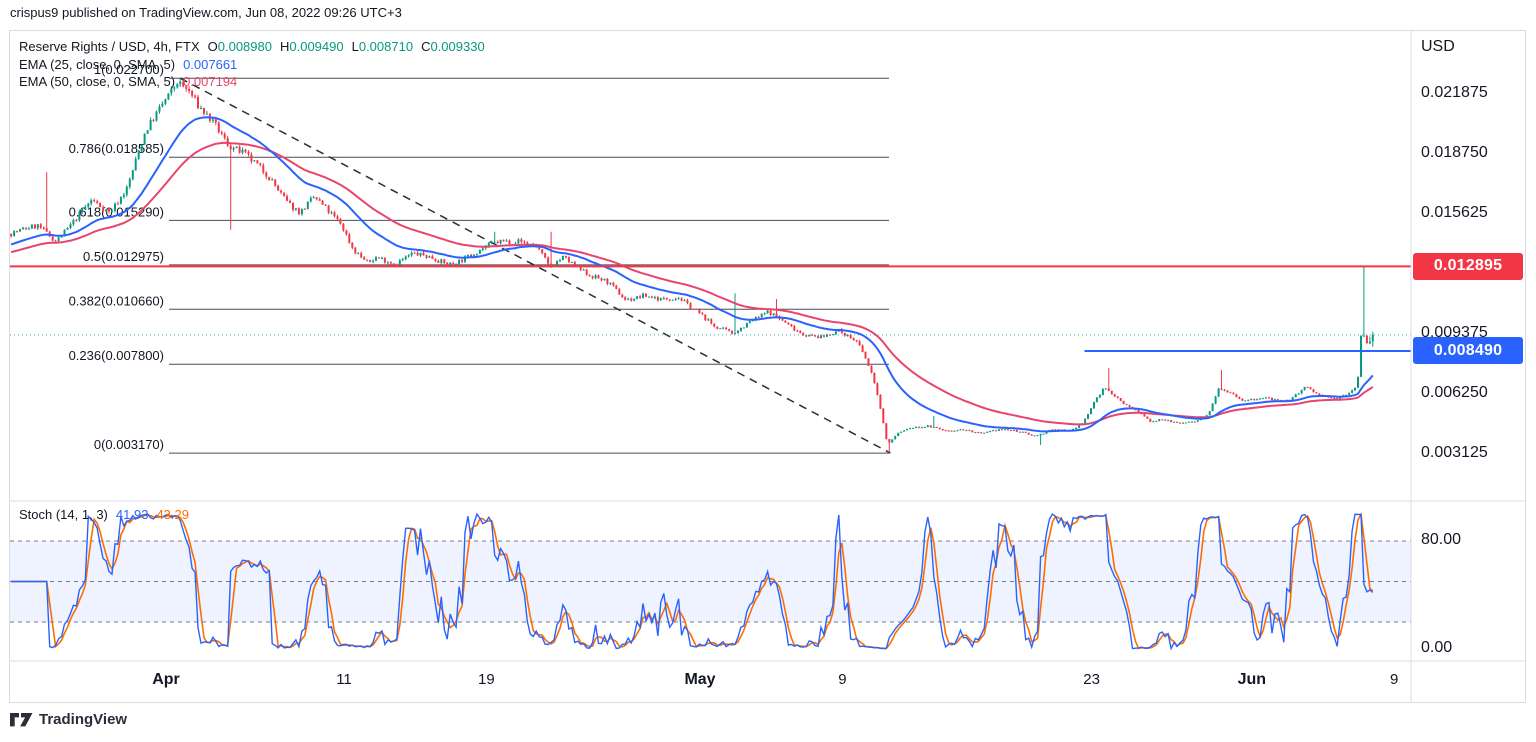 The image size is (1536, 742). What do you see at coordinates (1441, 539) in the screenshot?
I see `stoch-tick-0: 80.00` at bounding box center [1441, 539].